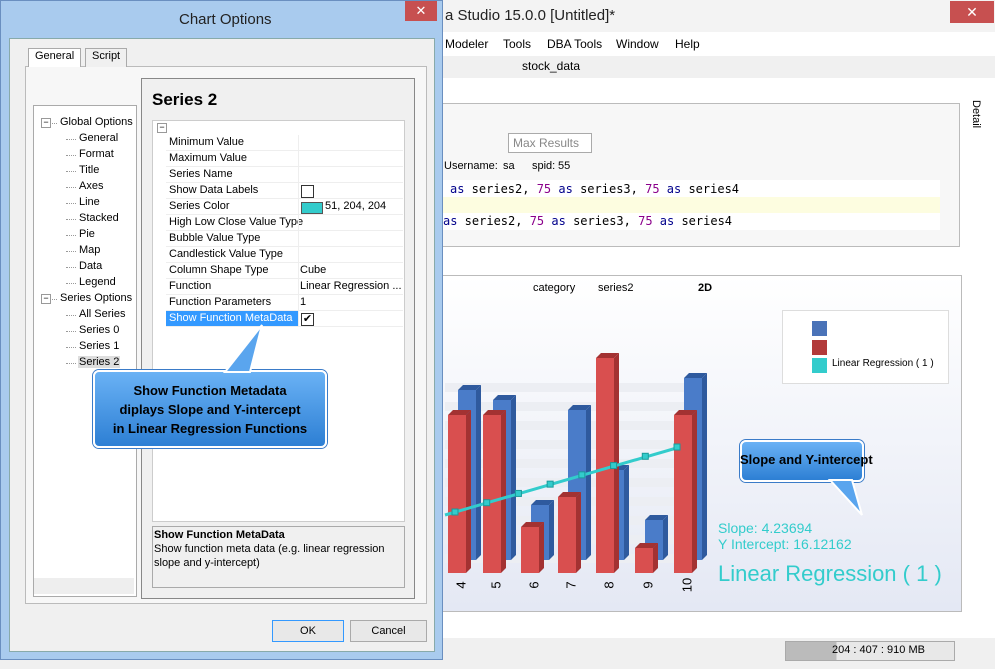  Describe the element at coordinates (570, 584) in the screenshot. I see `x-tick-label: 7` at that location.